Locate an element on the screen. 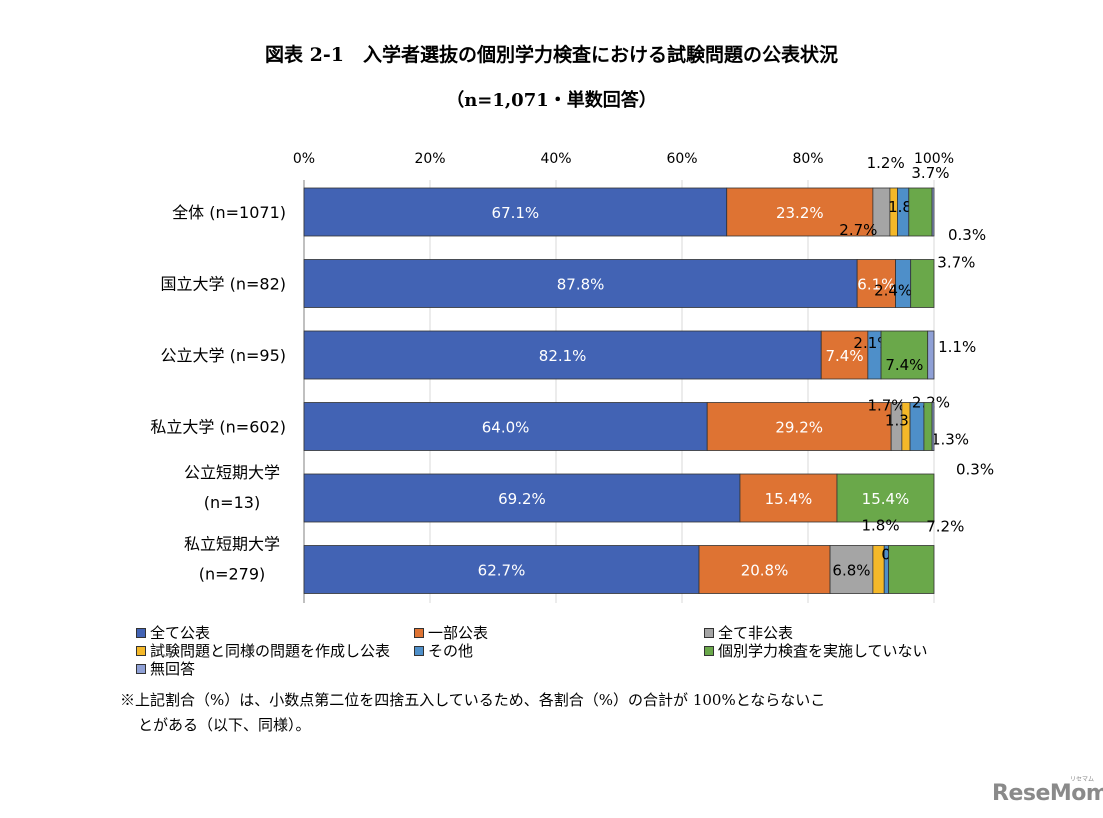 This screenshot has width=1103, height=818. category-label: 公立短期大学 is located at coordinates (232, 472).